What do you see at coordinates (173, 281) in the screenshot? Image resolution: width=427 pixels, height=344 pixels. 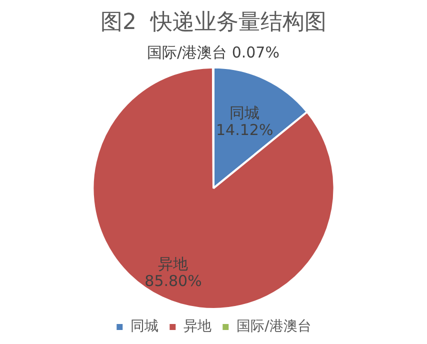 I see `data-label: 85.80%` at bounding box center [173, 281].